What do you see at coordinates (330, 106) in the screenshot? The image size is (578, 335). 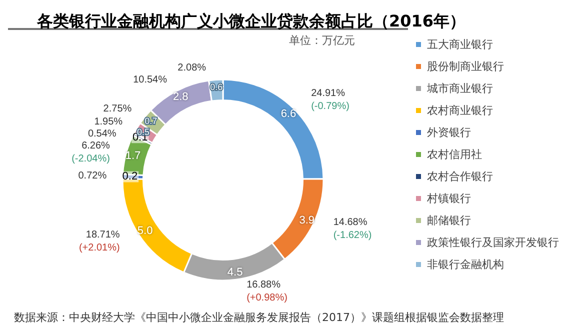 I see `text: (-0.79%)` at bounding box center [330, 106].